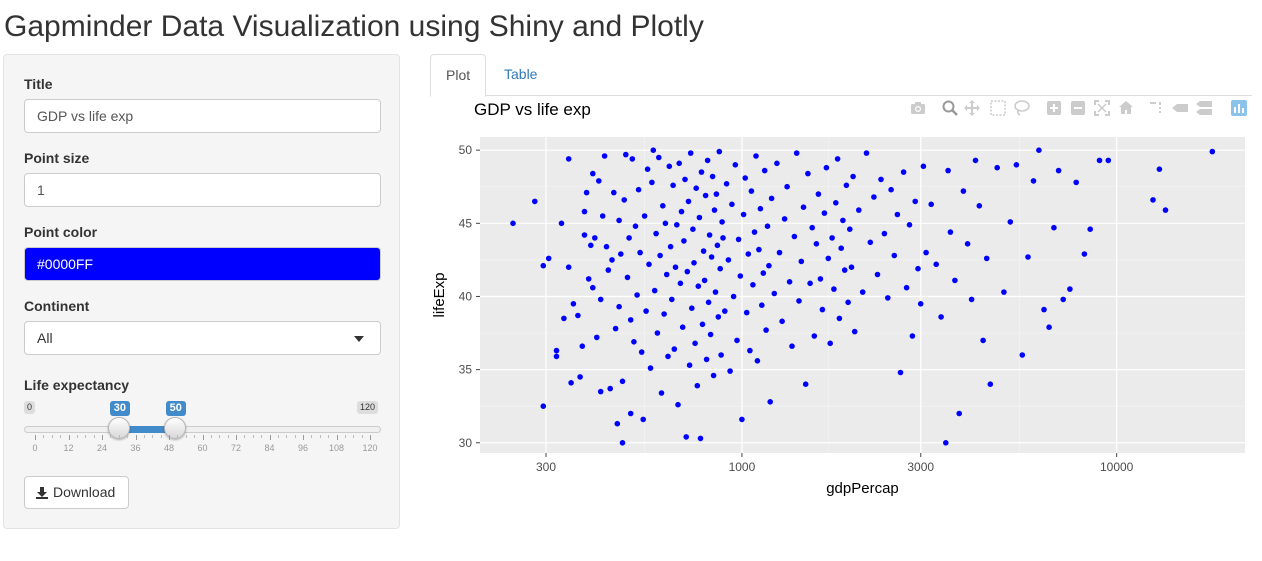 The width and height of the screenshot is (1262, 561). Describe the element at coordinates (458, 75) in the screenshot. I see `tab-plot: Plot` at that location.